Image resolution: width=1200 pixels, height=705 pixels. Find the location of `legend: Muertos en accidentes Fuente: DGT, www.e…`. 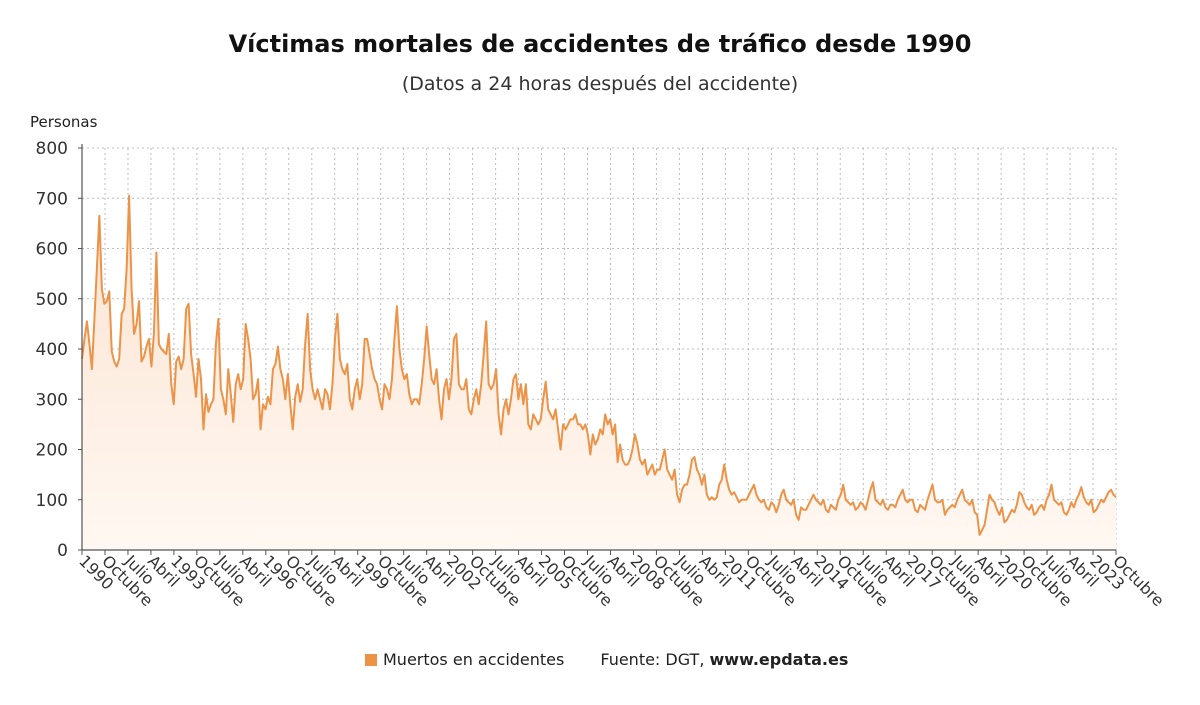

legend: Muertos en accidentes Fuente: DGT, www.e… is located at coordinates (606, 659).